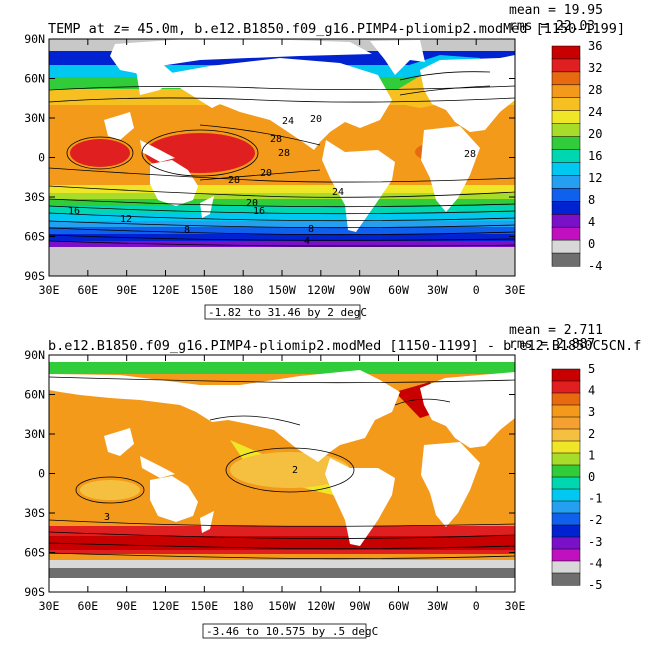 This screenshot has height=647, width=647. What do you see at coordinates (282, 368) in the screenshot?
I see `diff-arctic-green` at bounding box center [282, 368].